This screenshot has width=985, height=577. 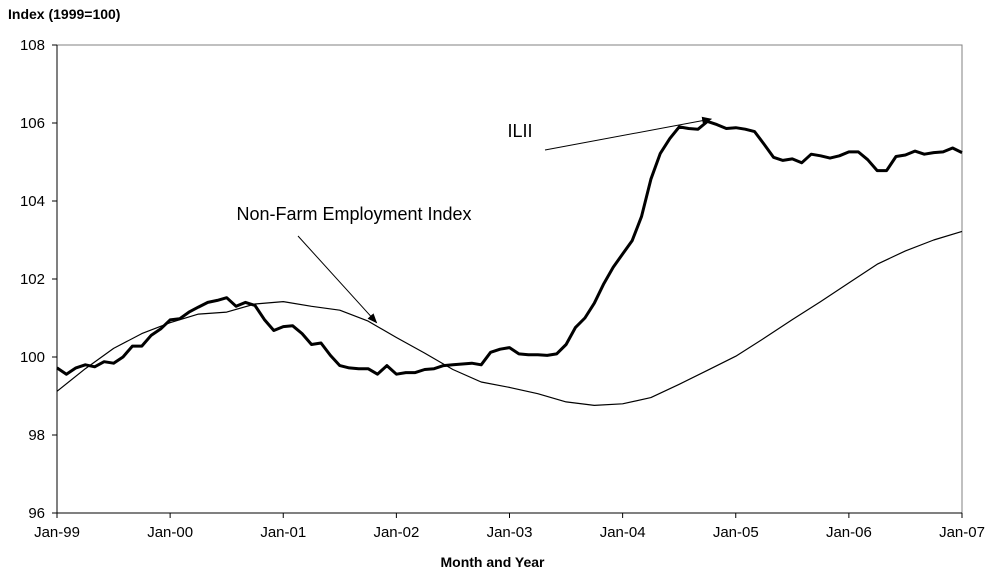 I want to click on y-tick-label: 106, so click(x=32, y=123).